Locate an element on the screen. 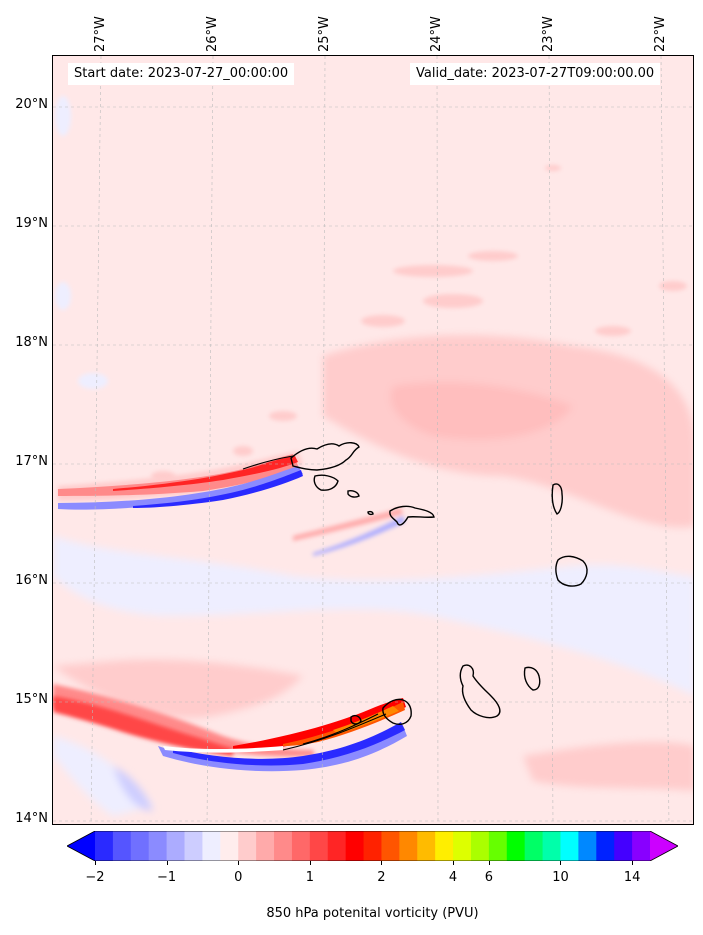  lat-tick-label: 17°N is located at coordinates (31, 461).